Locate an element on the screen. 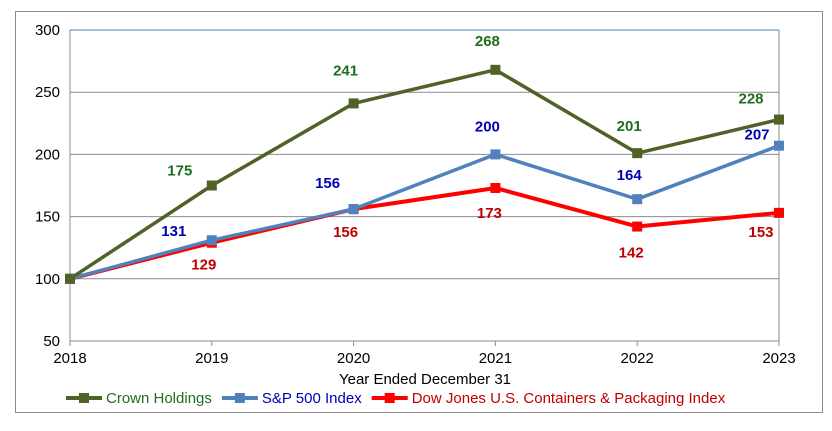 Image resolution: width=832 pixels, height=431 pixels. x-tick-label: 2021 is located at coordinates (495, 358).